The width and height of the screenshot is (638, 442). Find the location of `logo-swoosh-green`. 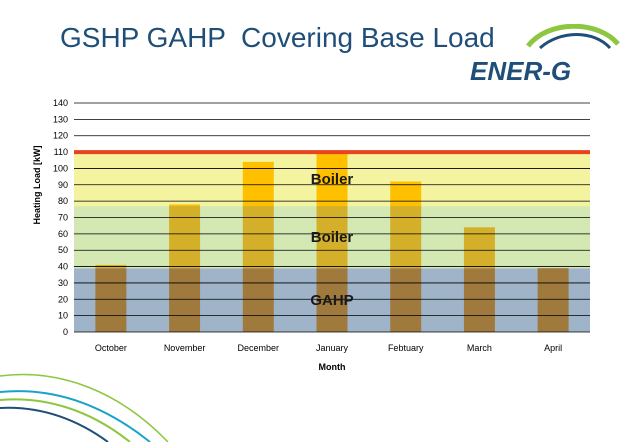

logo-swoosh-green is located at coordinates (573, 36).